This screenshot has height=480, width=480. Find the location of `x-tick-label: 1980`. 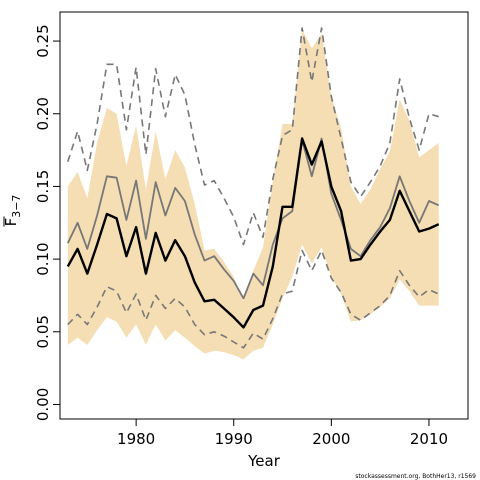

x-tick-label: 1980 is located at coordinates (136, 439).